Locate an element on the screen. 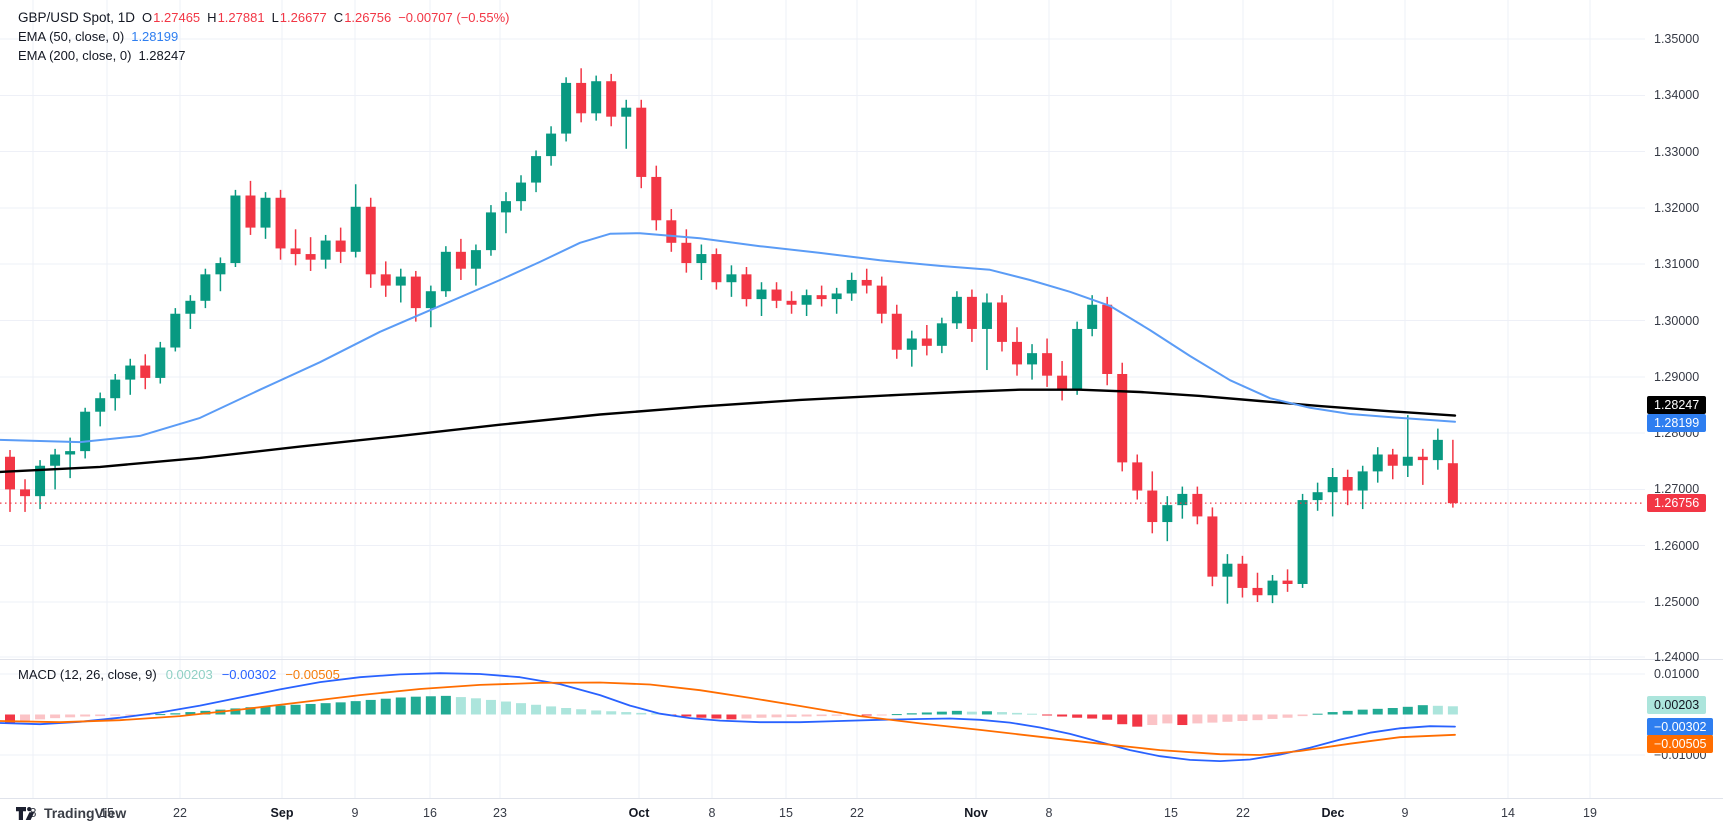 The image size is (1723, 835). macd-legend-value: −0.00505 is located at coordinates (312, 674).